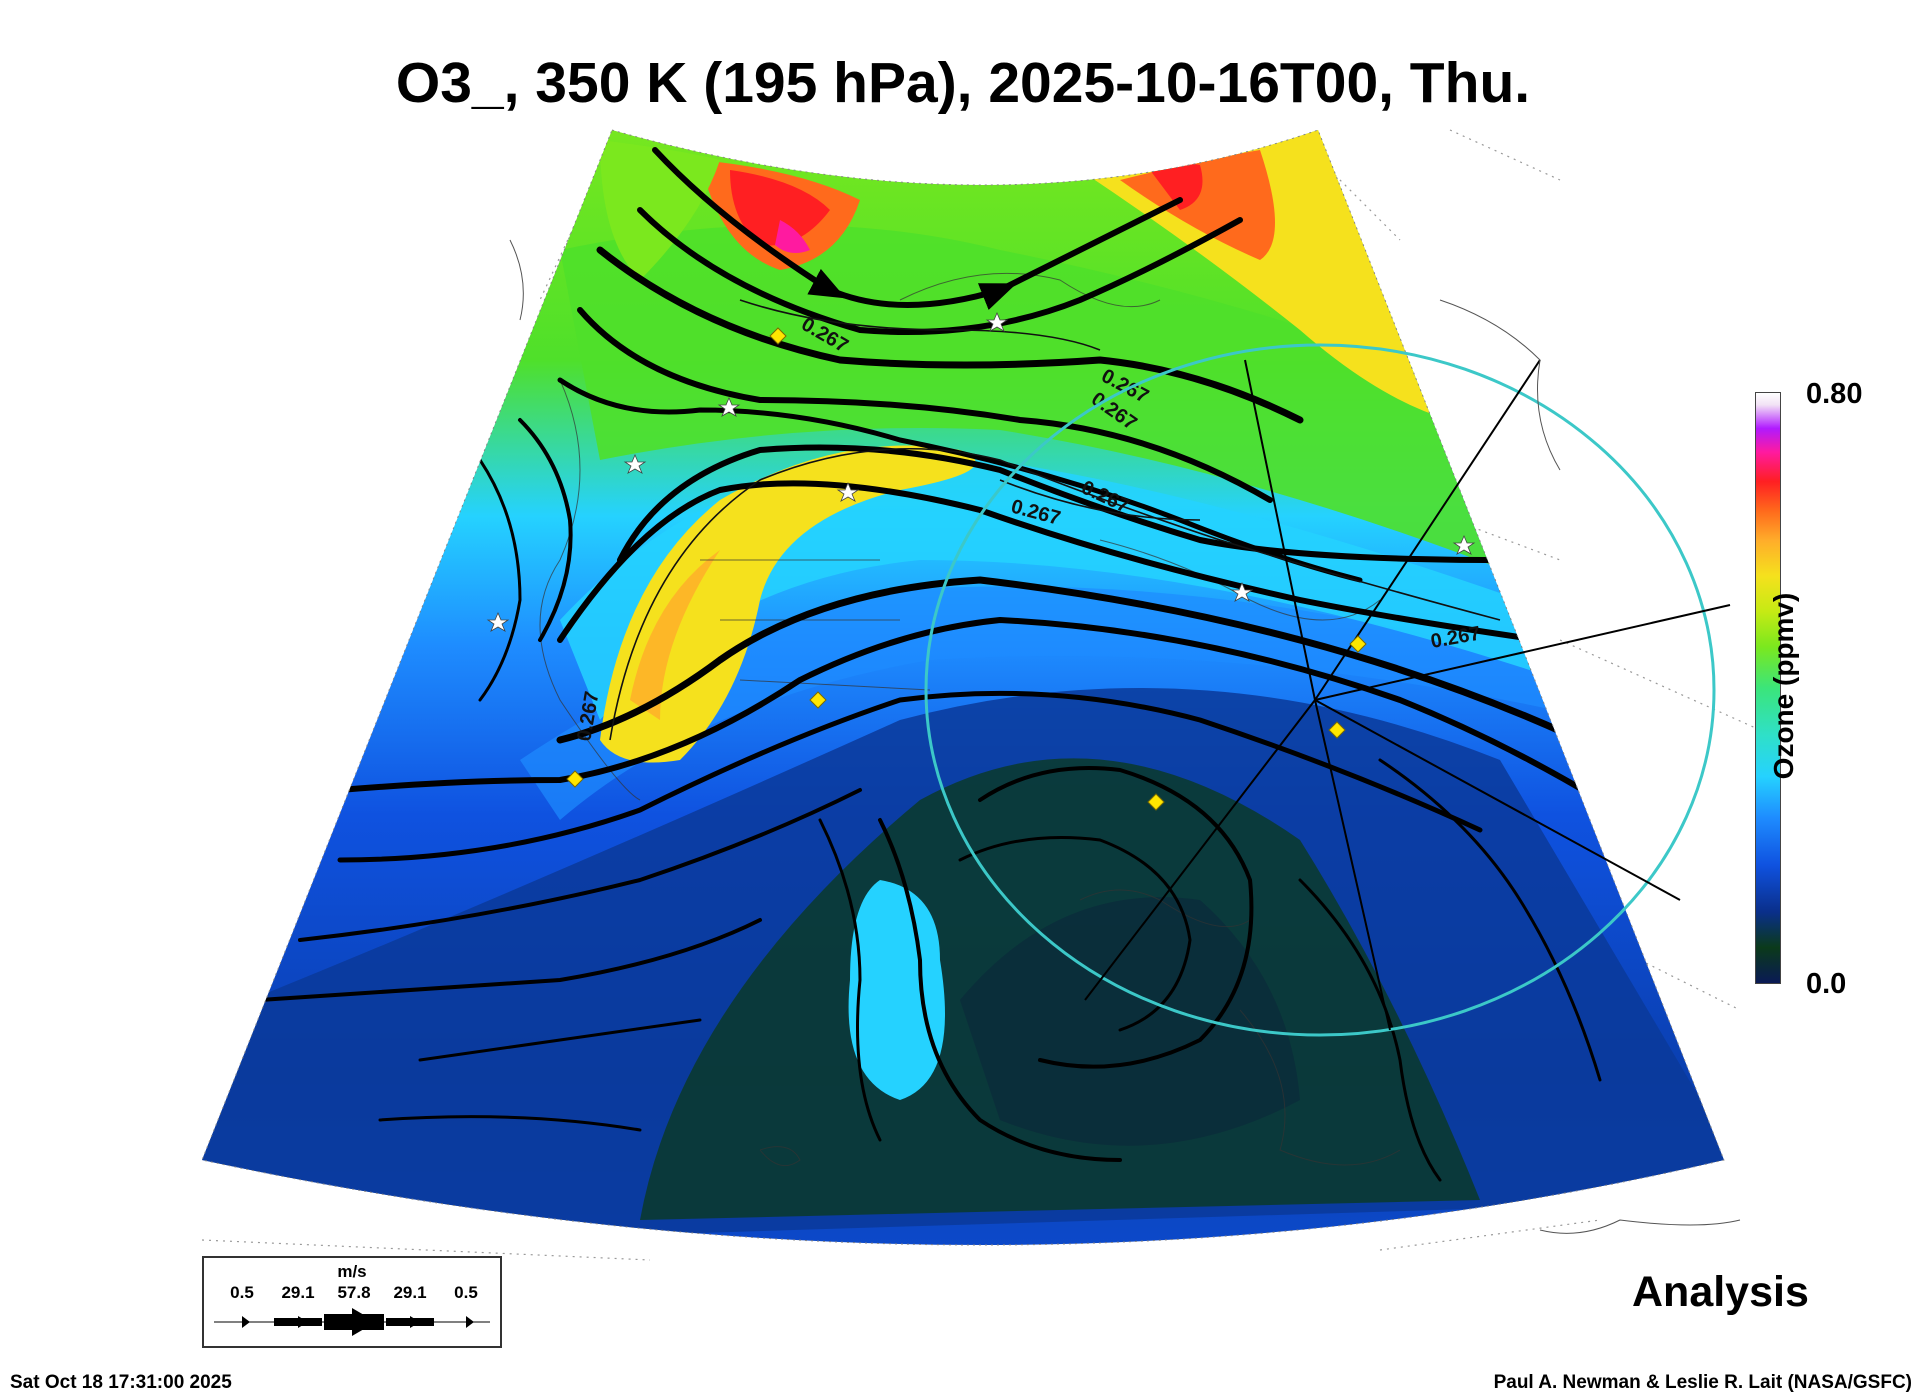 The height and width of the screenshot is (1394, 1926). What do you see at coordinates (1783, 686) in the screenshot?
I see `colorbar-title: Ozone (ppmv)` at bounding box center [1783, 686].